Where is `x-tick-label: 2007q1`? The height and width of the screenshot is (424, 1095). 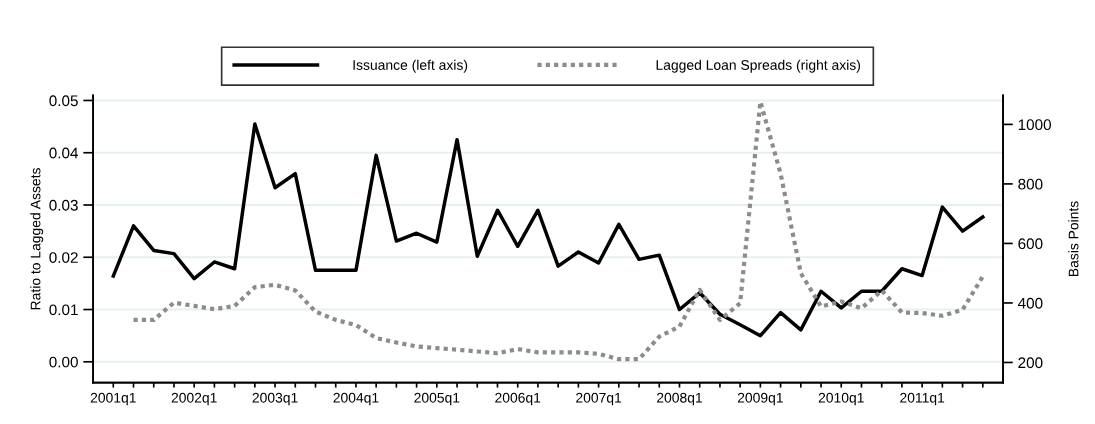
x-tick-label: 2007q1 is located at coordinates (599, 399).